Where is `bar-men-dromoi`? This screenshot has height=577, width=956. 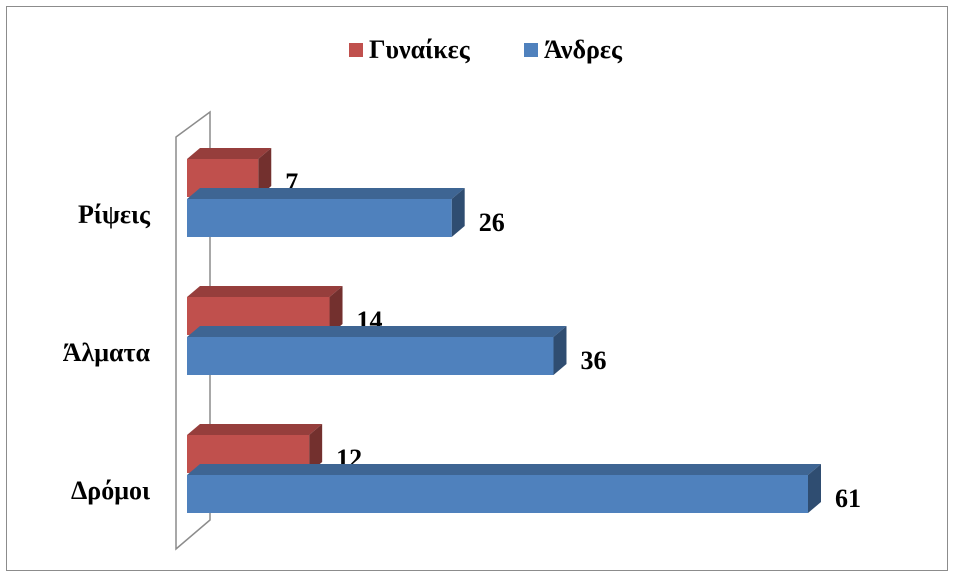
bar-men-dromoi is located at coordinates (504, 488).